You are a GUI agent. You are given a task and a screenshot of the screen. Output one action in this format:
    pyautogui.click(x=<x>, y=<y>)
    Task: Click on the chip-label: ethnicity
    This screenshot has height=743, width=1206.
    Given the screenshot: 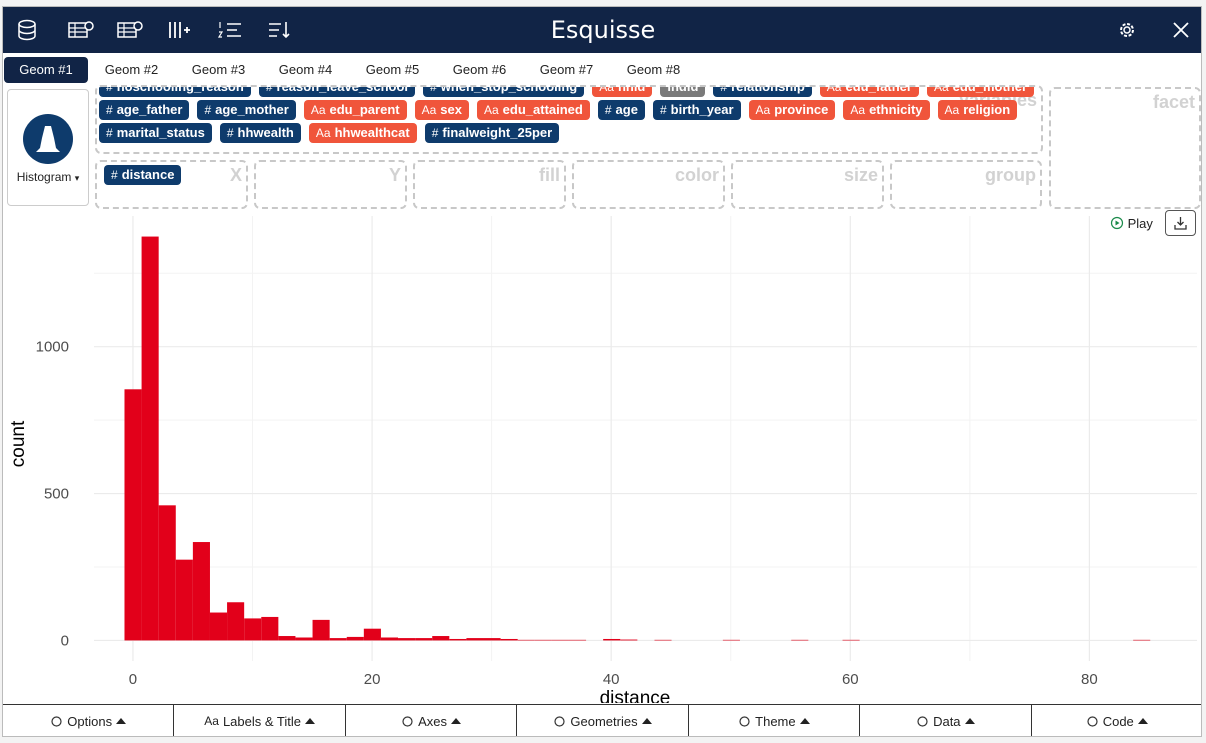 What is the action you would take?
    pyautogui.click(x=896, y=109)
    